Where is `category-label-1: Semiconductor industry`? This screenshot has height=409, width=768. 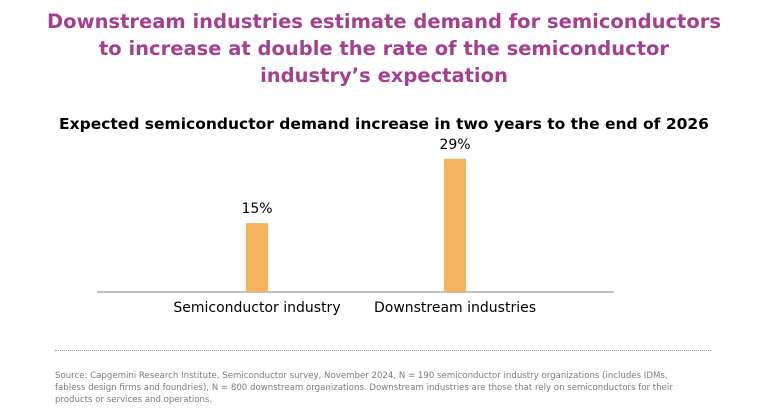
category-label-1: Semiconductor industry is located at coordinates (256, 308).